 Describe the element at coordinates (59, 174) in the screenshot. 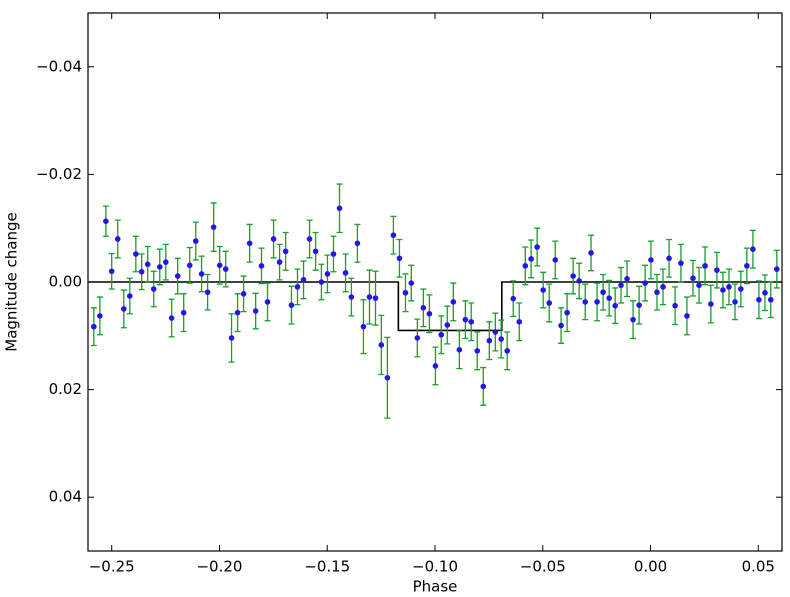

I see `y-tick-label: −0.02` at that location.